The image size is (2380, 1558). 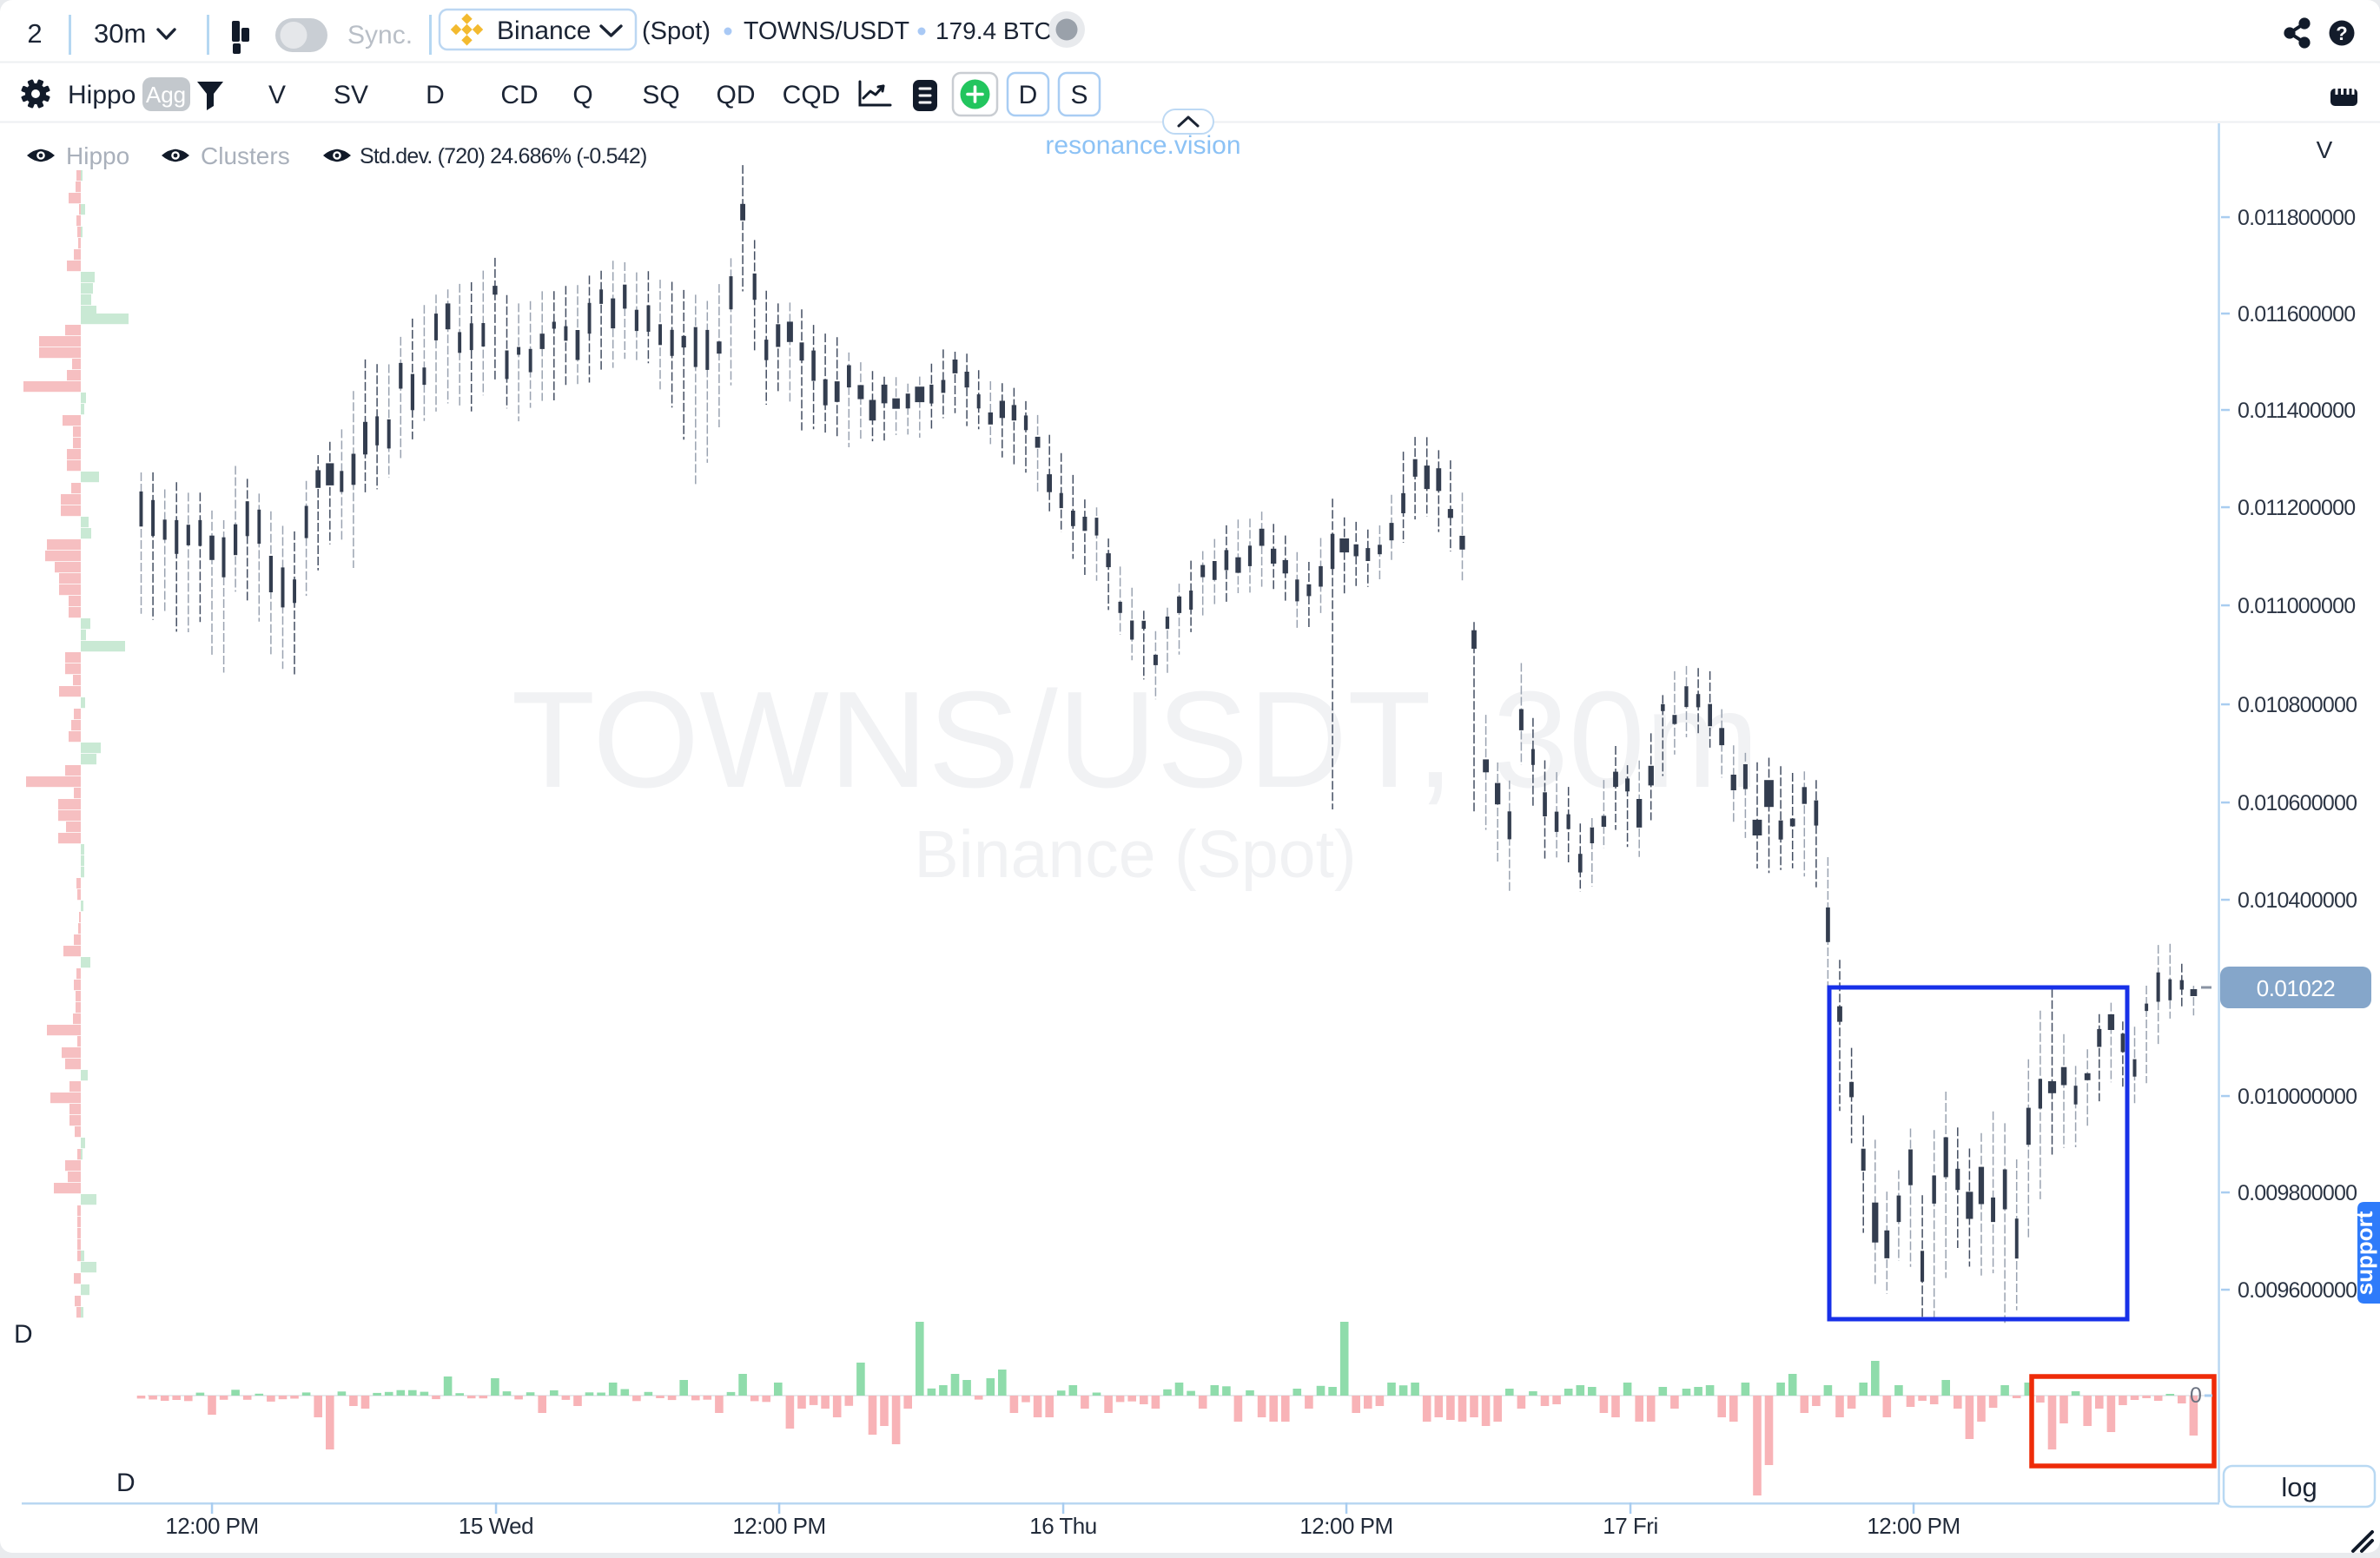 I want to click on svg-text: 0.011000000, so click(x=2296, y=606).